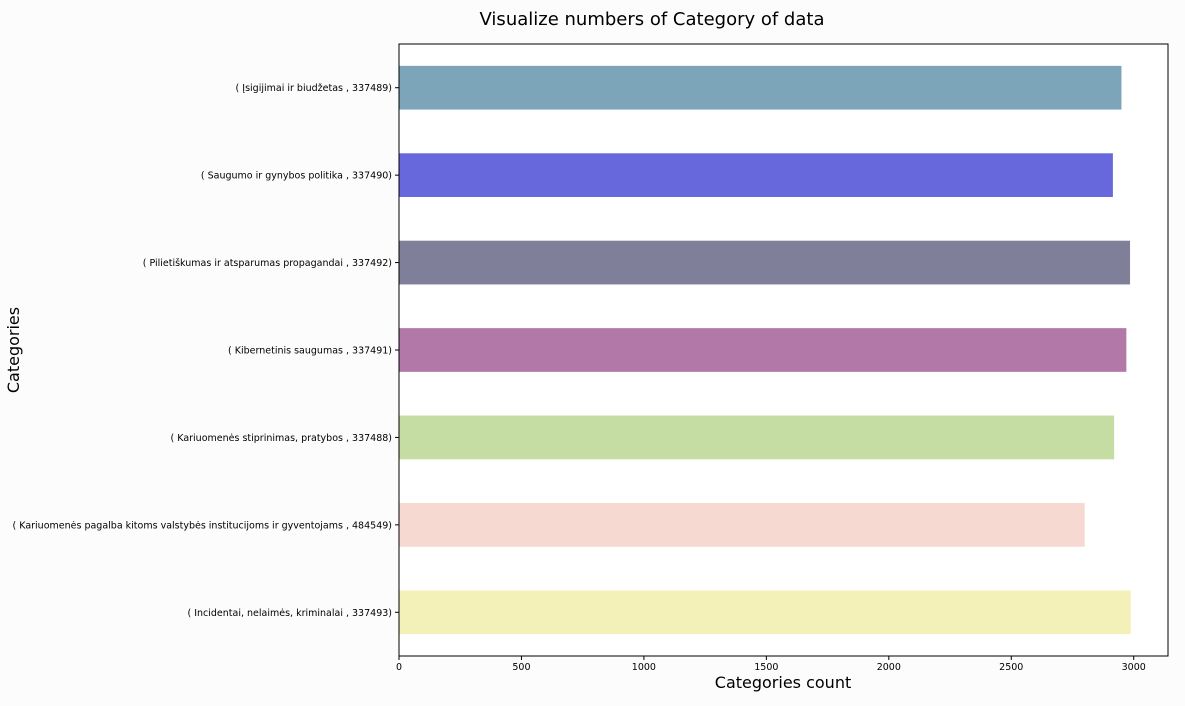 The width and height of the screenshot is (1185, 706). What do you see at coordinates (13, 350) in the screenshot?
I see `y-axis-label: Categories` at bounding box center [13, 350].